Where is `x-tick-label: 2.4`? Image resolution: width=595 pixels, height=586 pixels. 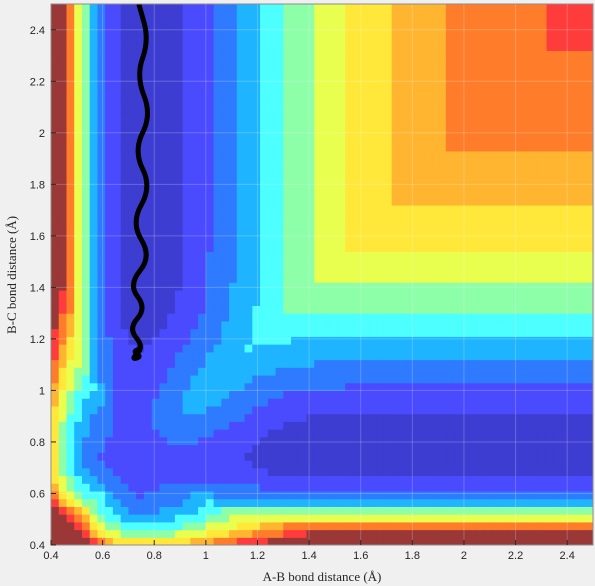 x-tick-label: 2.4 is located at coordinates (567, 556).